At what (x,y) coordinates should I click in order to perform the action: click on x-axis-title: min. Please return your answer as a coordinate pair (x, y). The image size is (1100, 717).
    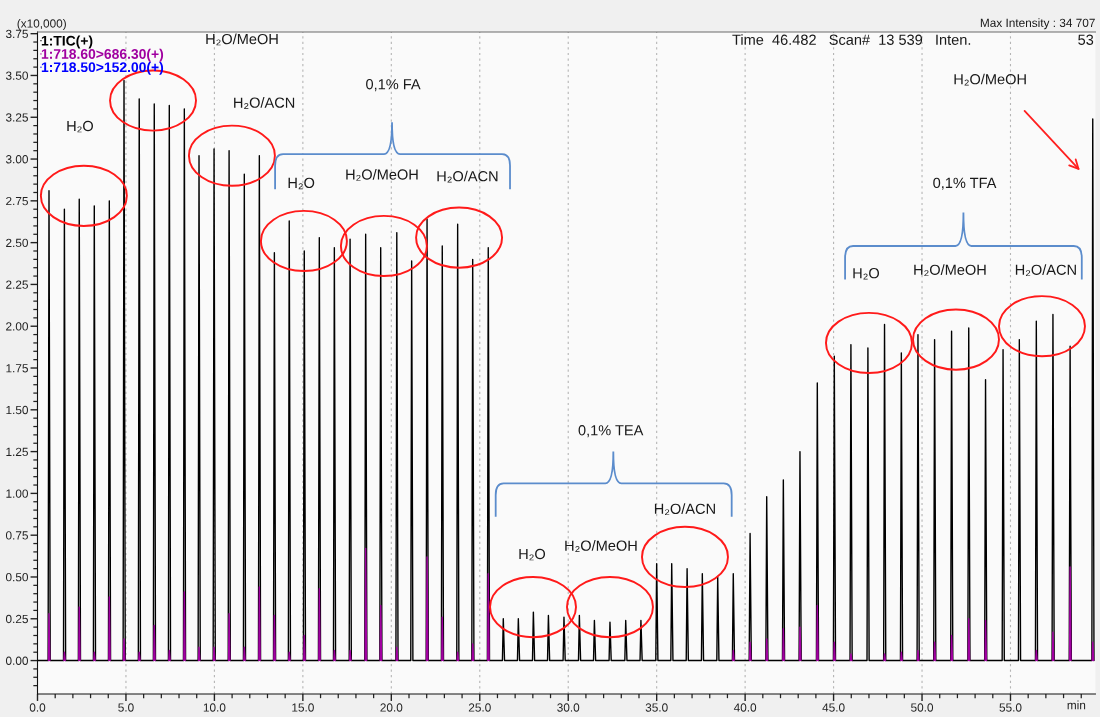
    Looking at the image, I should click on (1076, 705).